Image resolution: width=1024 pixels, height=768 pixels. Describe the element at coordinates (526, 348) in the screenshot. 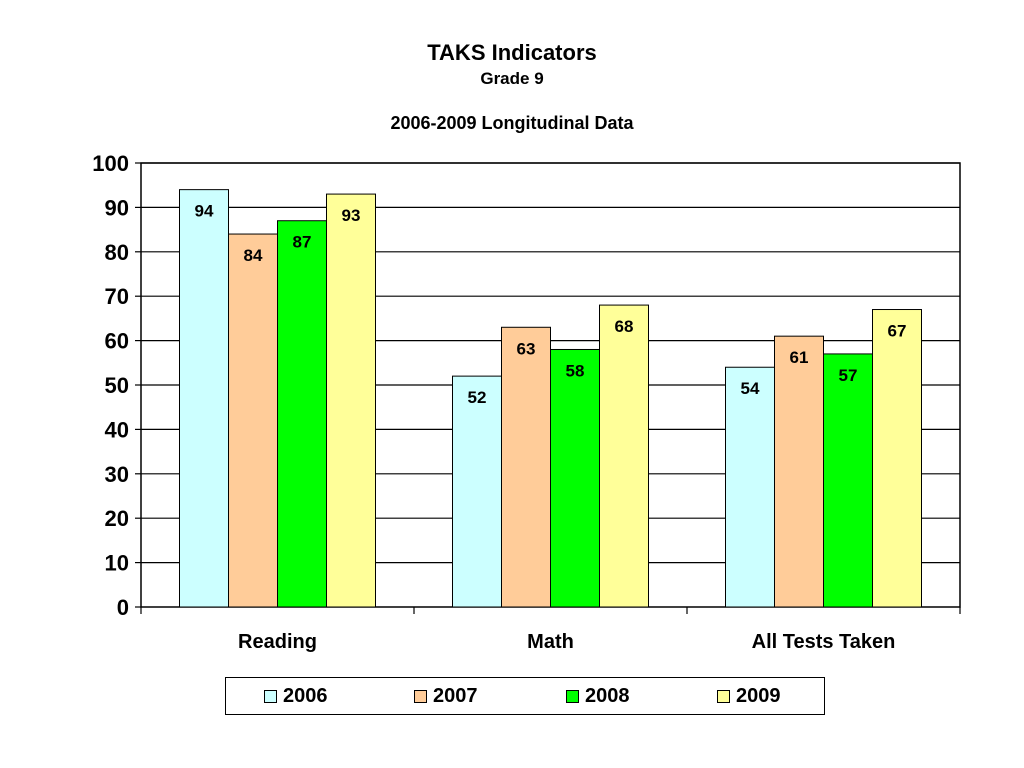

I see `data-label: 63` at that location.